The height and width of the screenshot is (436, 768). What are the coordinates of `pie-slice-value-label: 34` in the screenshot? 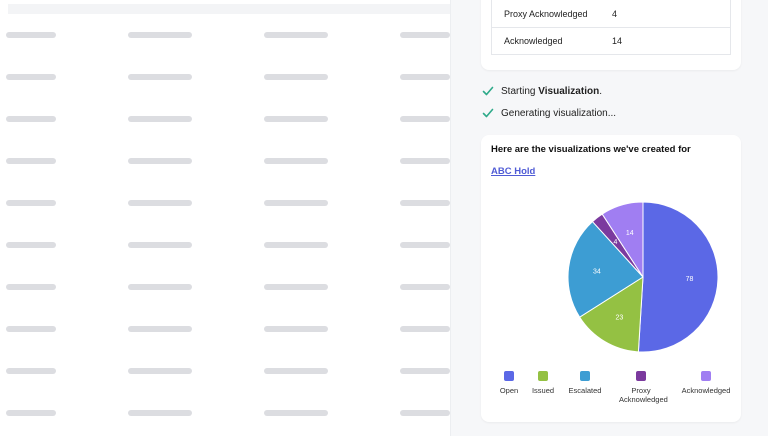 It's located at (597, 271).